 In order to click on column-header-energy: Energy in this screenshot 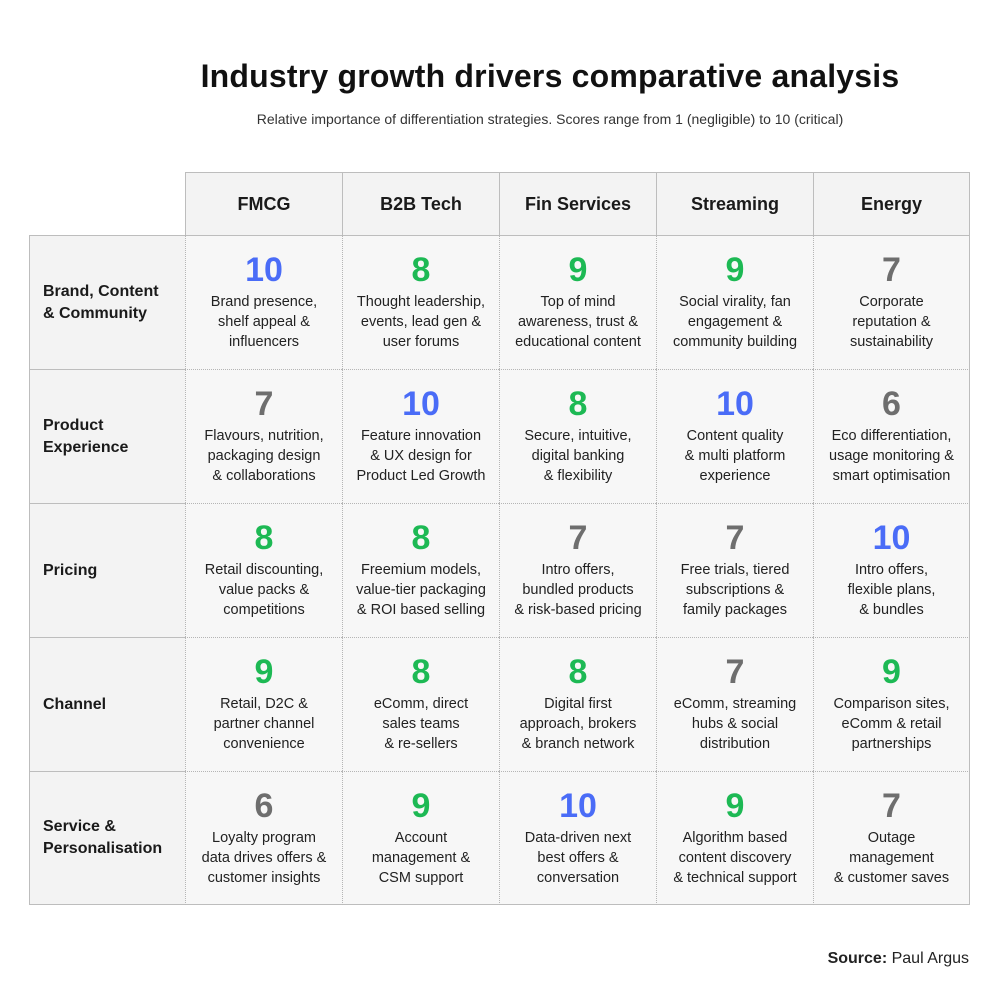, I will do `click(891, 203)`.